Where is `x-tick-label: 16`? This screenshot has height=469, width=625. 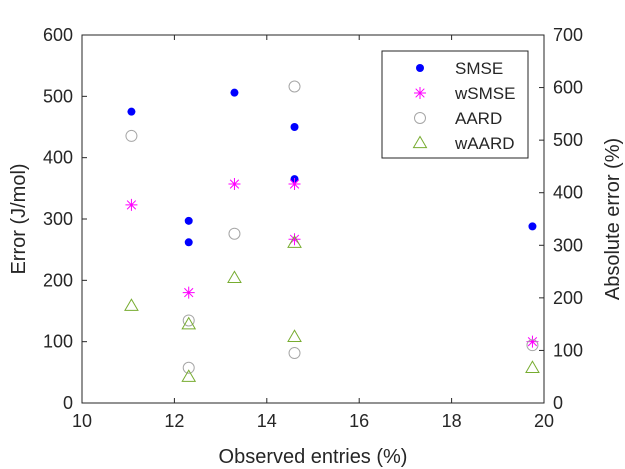 x-tick-label: 16 is located at coordinates (359, 421).